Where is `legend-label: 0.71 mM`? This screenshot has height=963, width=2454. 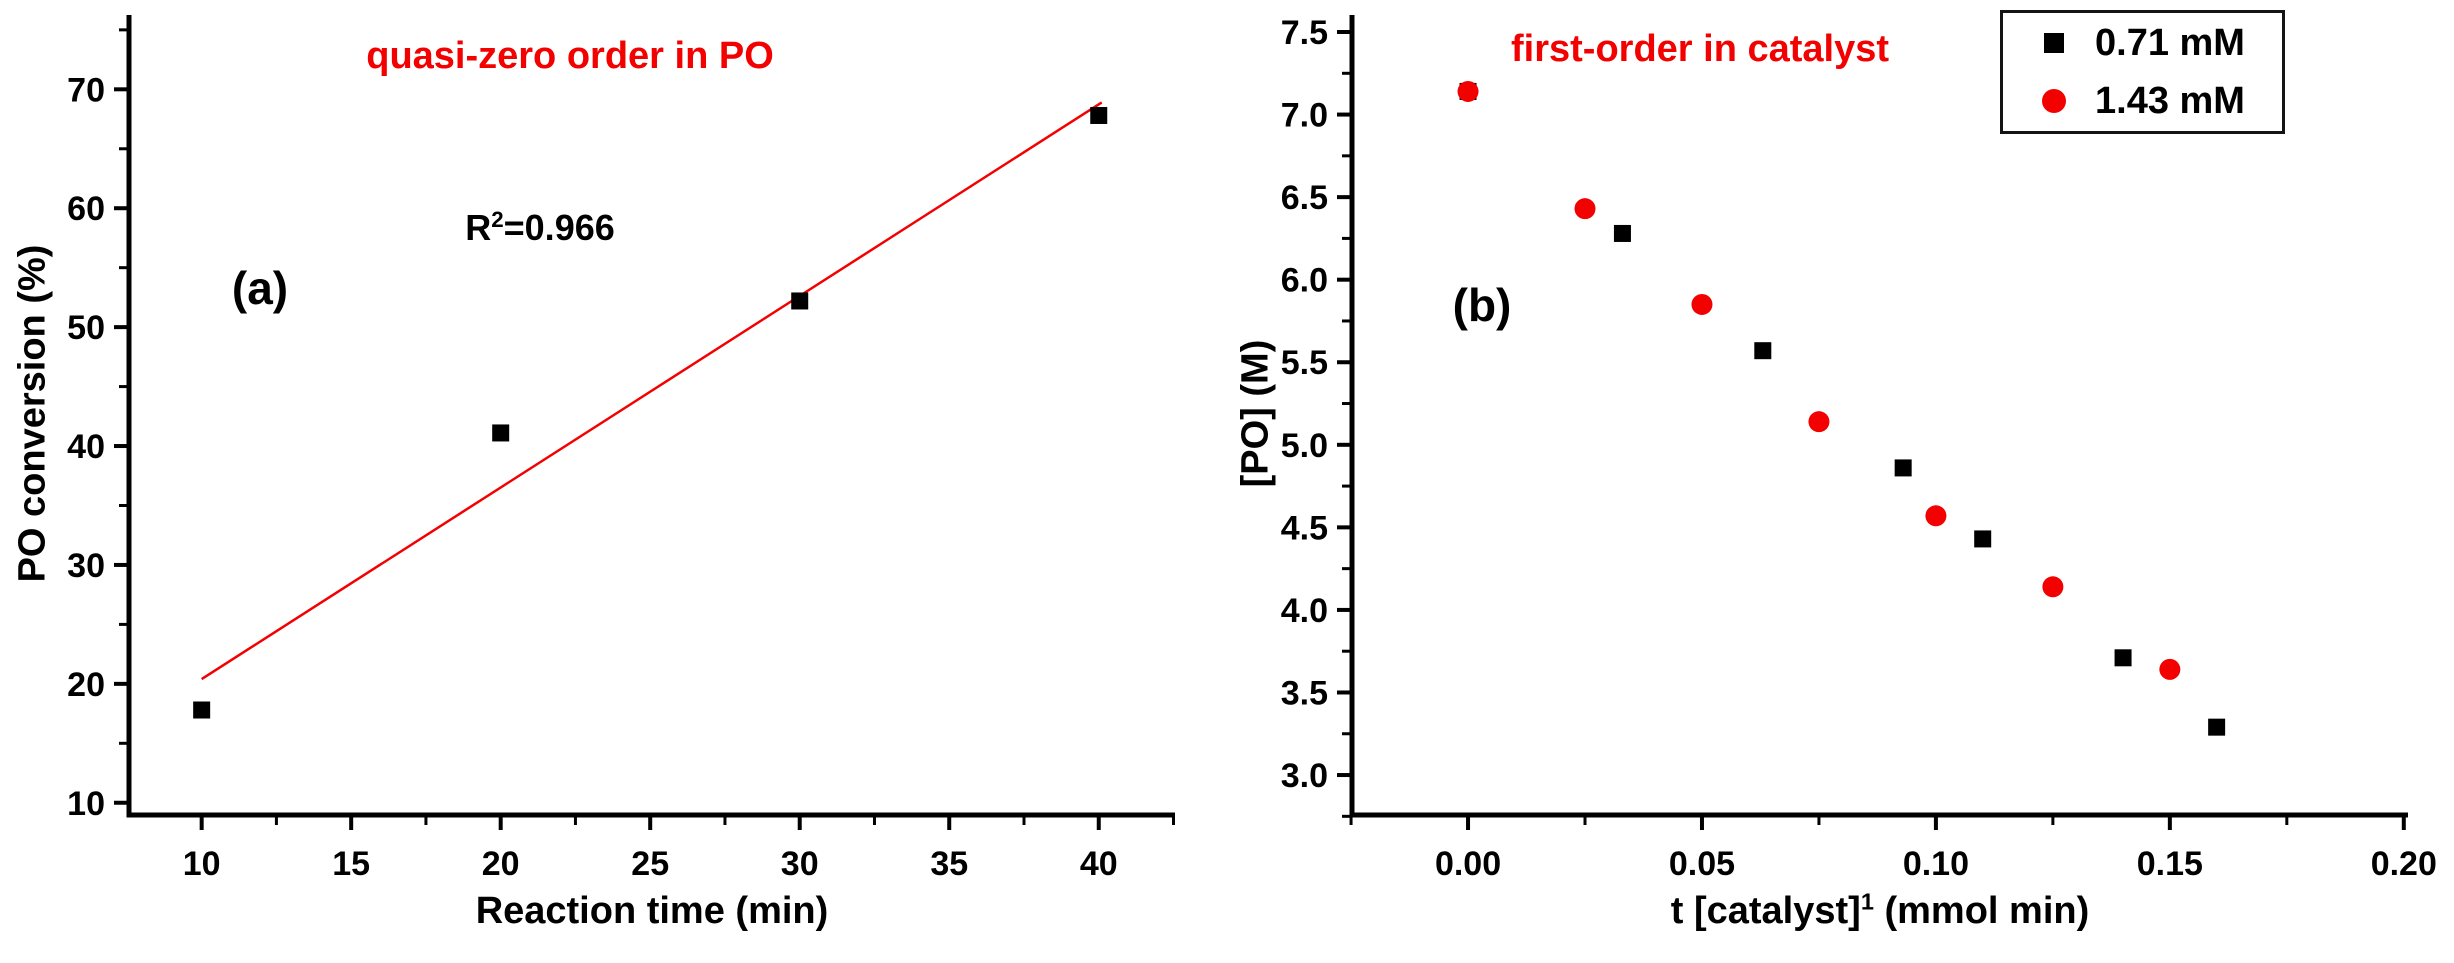 legend-label: 0.71 mM is located at coordinates (2170, 42).